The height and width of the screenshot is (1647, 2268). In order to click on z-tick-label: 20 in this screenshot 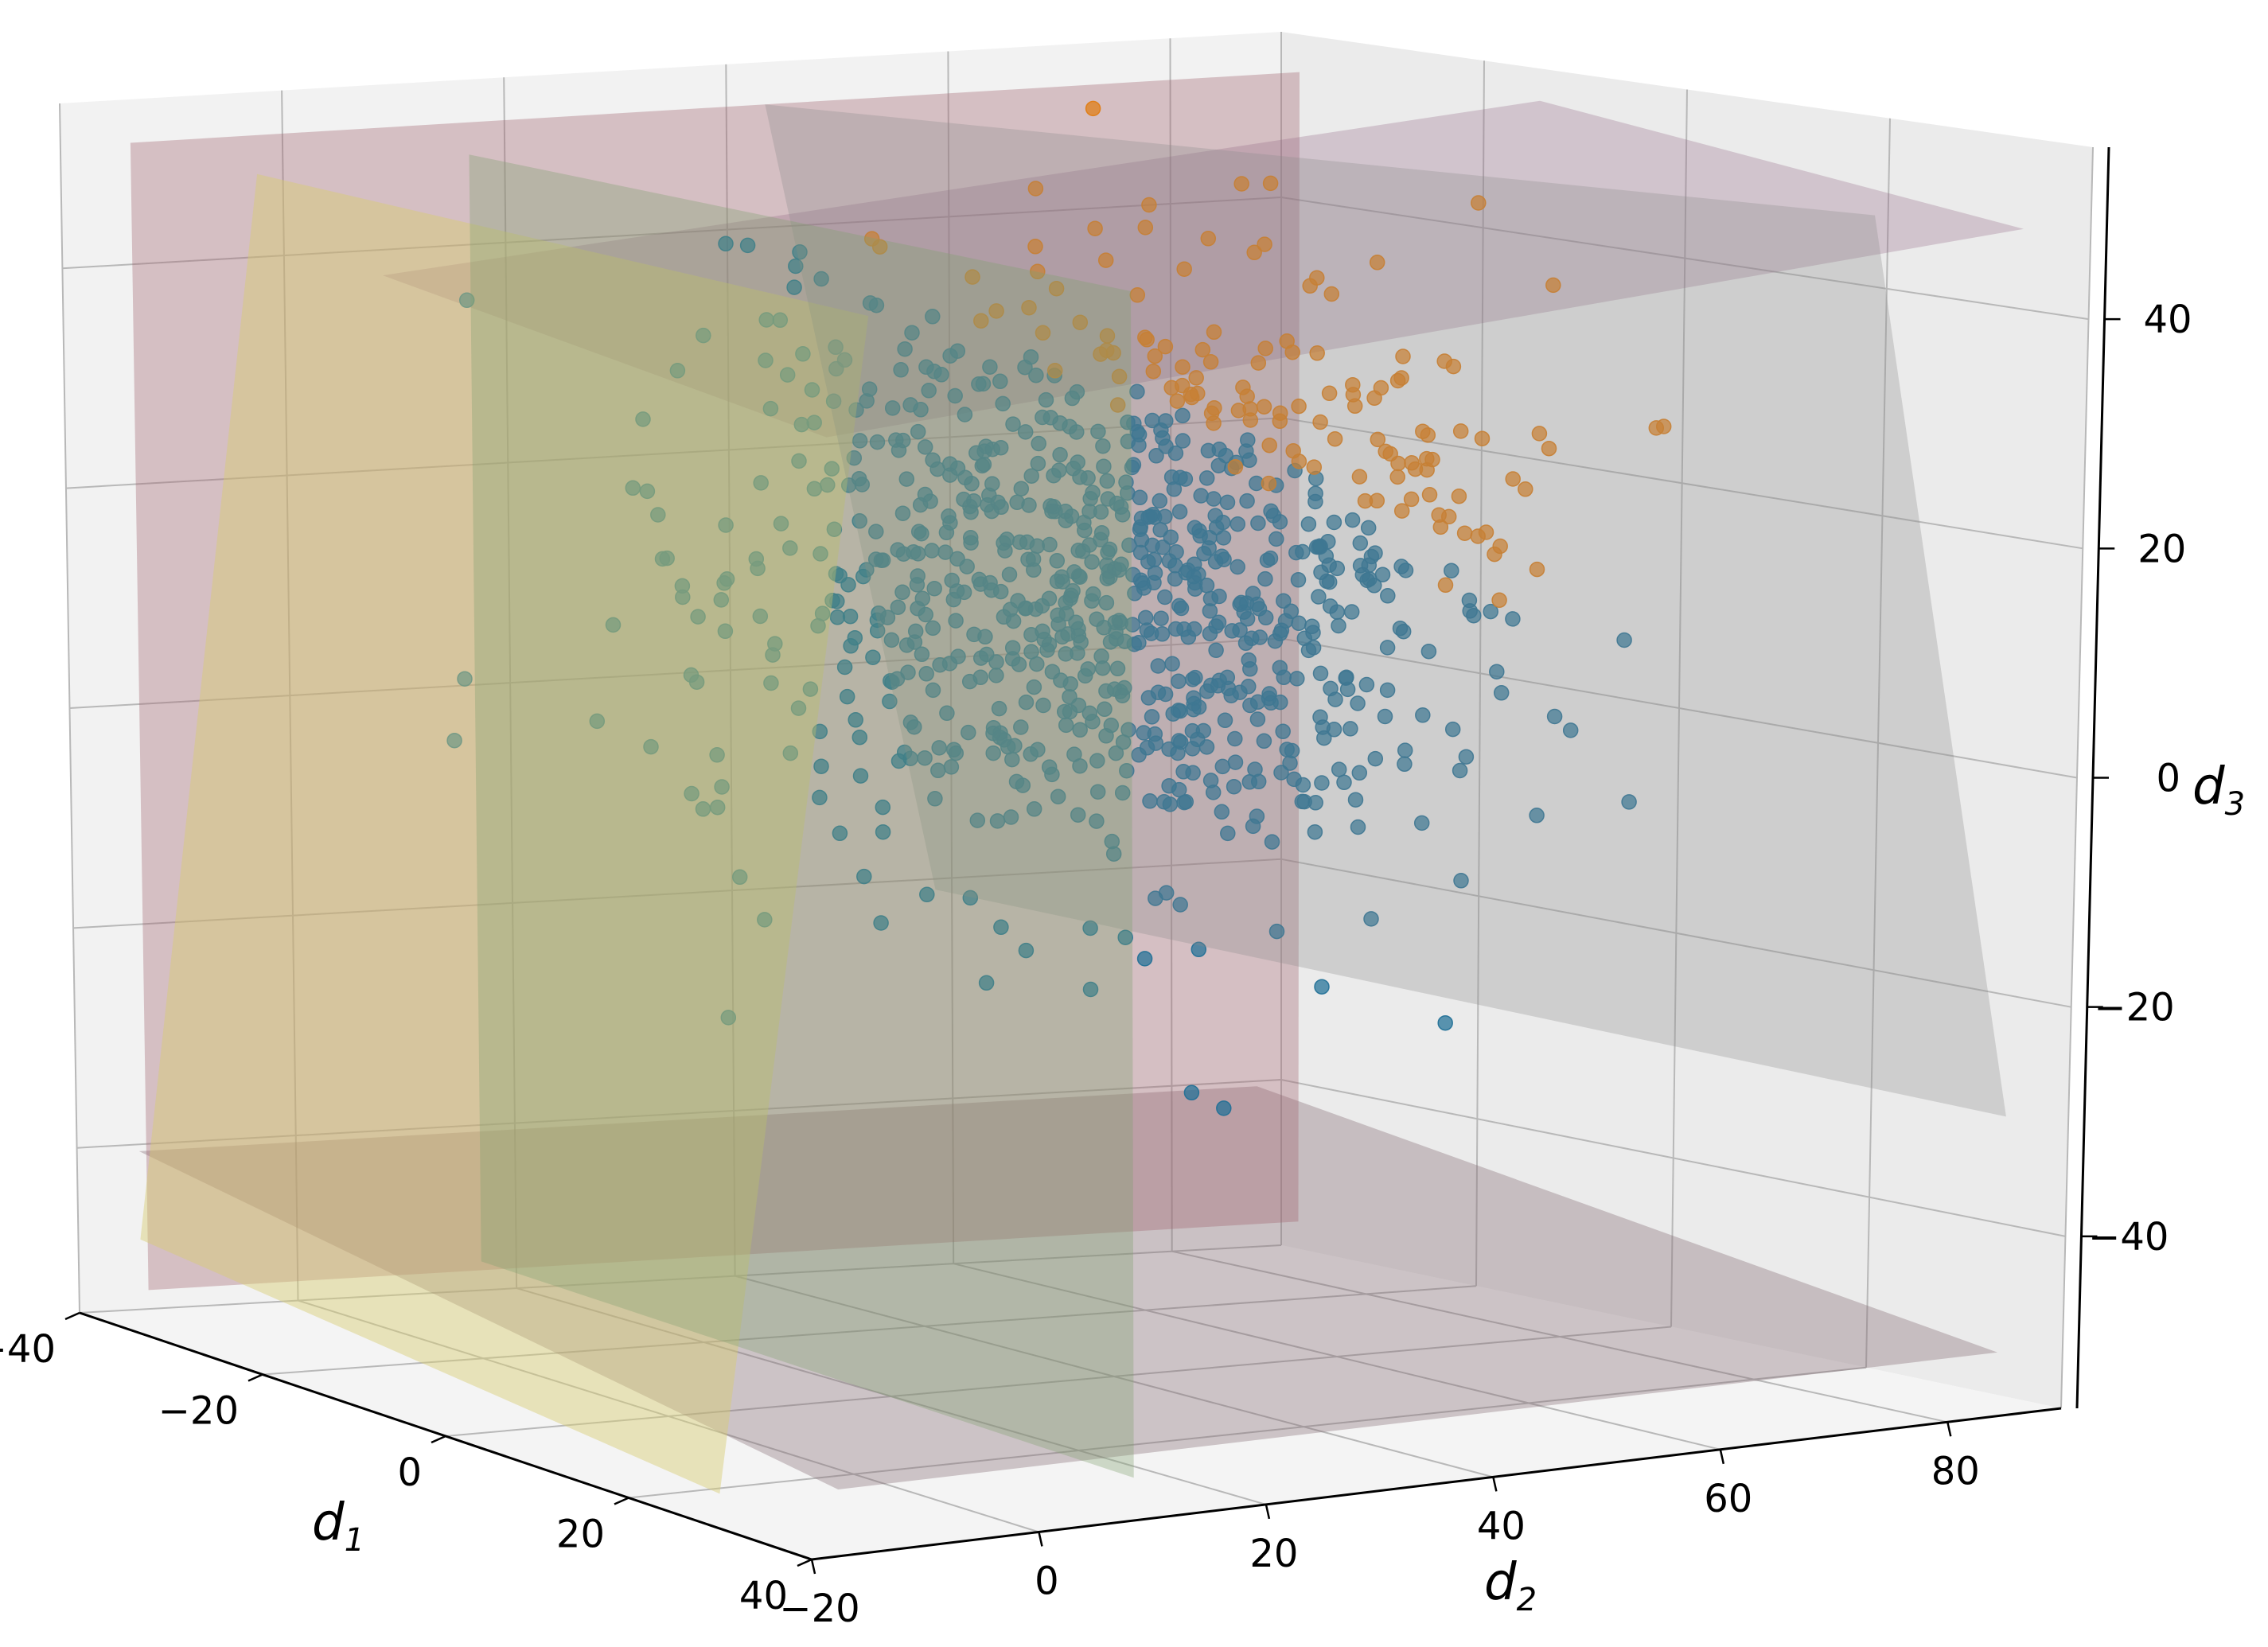, I will do `click(2161, 549)`.